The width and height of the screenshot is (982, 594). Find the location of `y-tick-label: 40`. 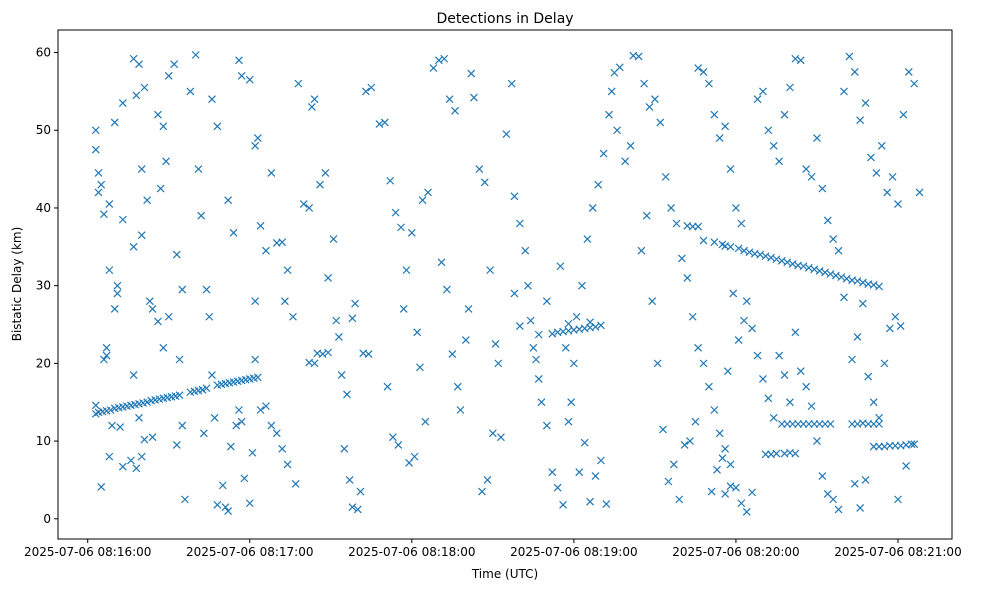

y-tick-label: 40 is located at coordinates (43, 208).